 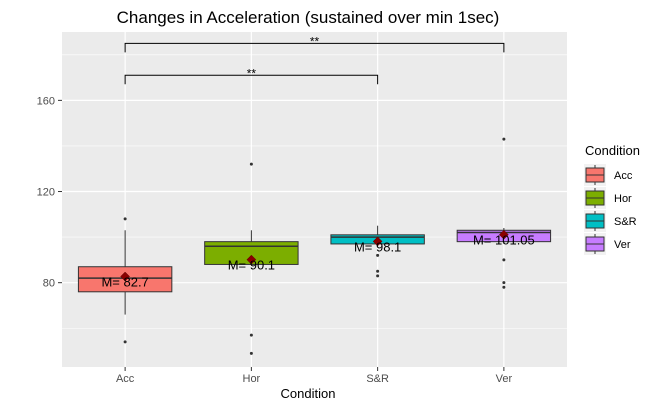 I want to click on legend-label: Ver, so click(x=622, y=245).